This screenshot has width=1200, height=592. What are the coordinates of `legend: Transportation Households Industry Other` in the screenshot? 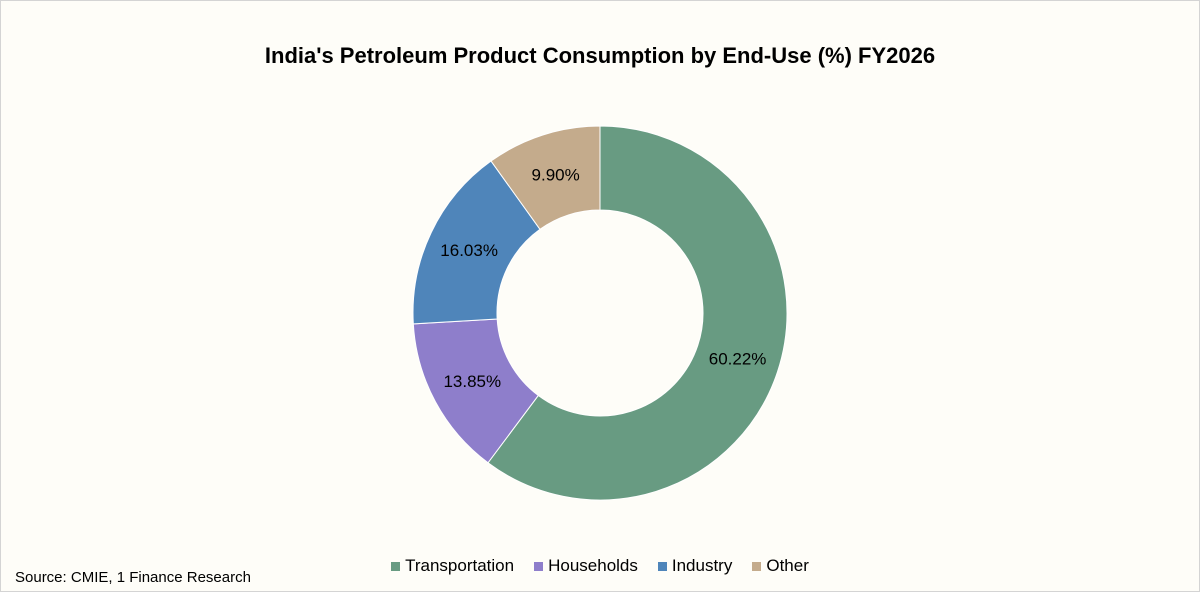 It's located at (600, 566).